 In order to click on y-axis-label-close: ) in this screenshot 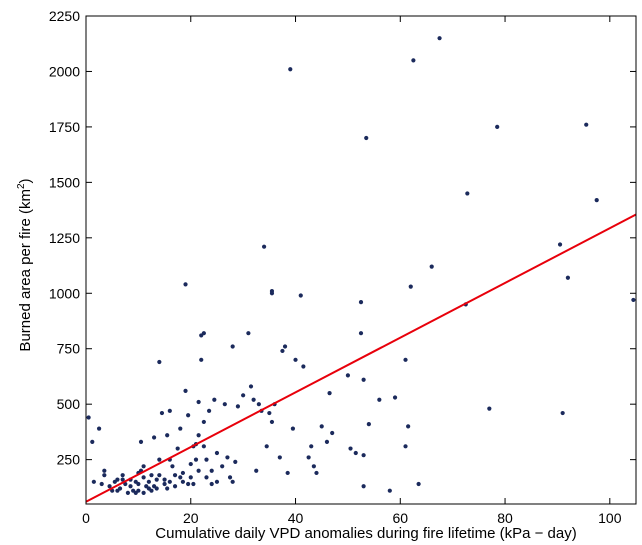, I will do `click(25, 180)`.